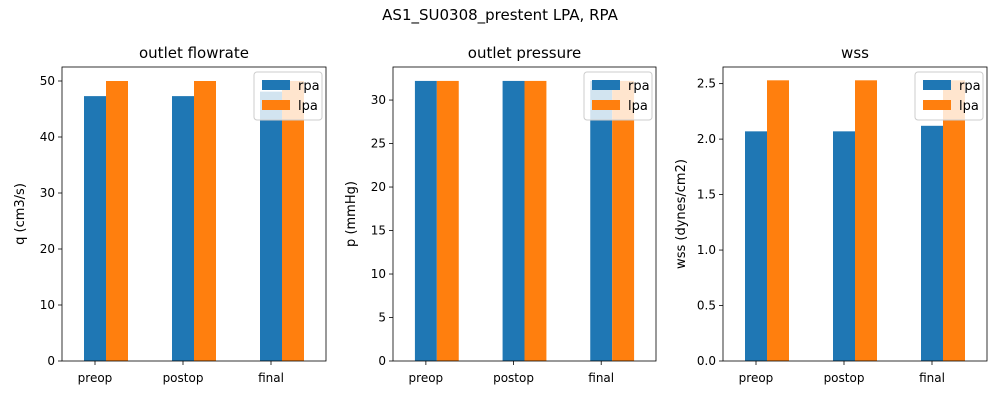 This screenshot has width=1000, height=400. I want to click on y-tick-label: 0.5, so click(706, 306).